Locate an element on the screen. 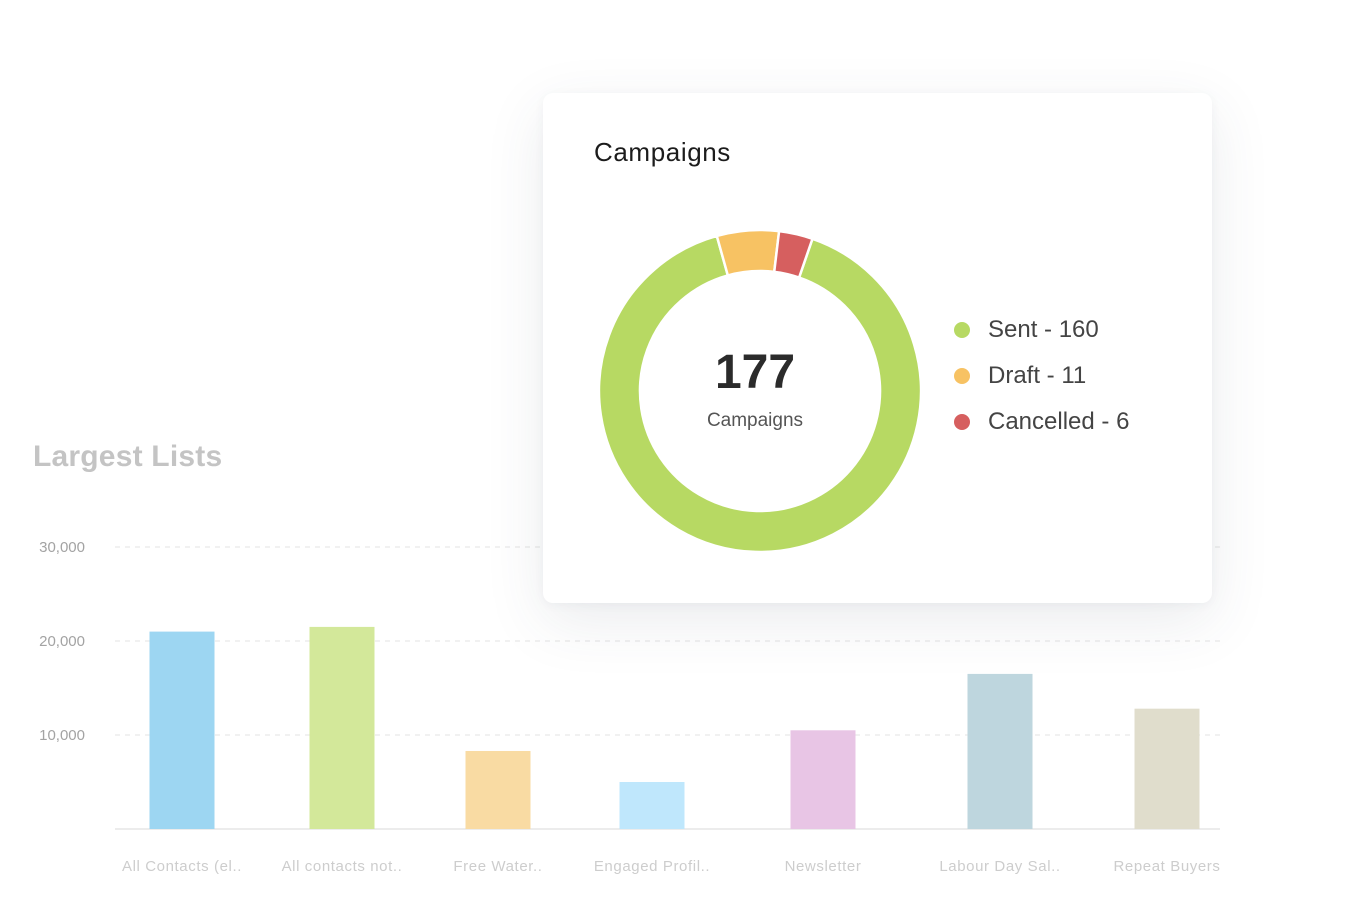 This screenshot has height=924, width=1348. legend-item-draft: Draft - 11 is located at coordinates (1020, 376).